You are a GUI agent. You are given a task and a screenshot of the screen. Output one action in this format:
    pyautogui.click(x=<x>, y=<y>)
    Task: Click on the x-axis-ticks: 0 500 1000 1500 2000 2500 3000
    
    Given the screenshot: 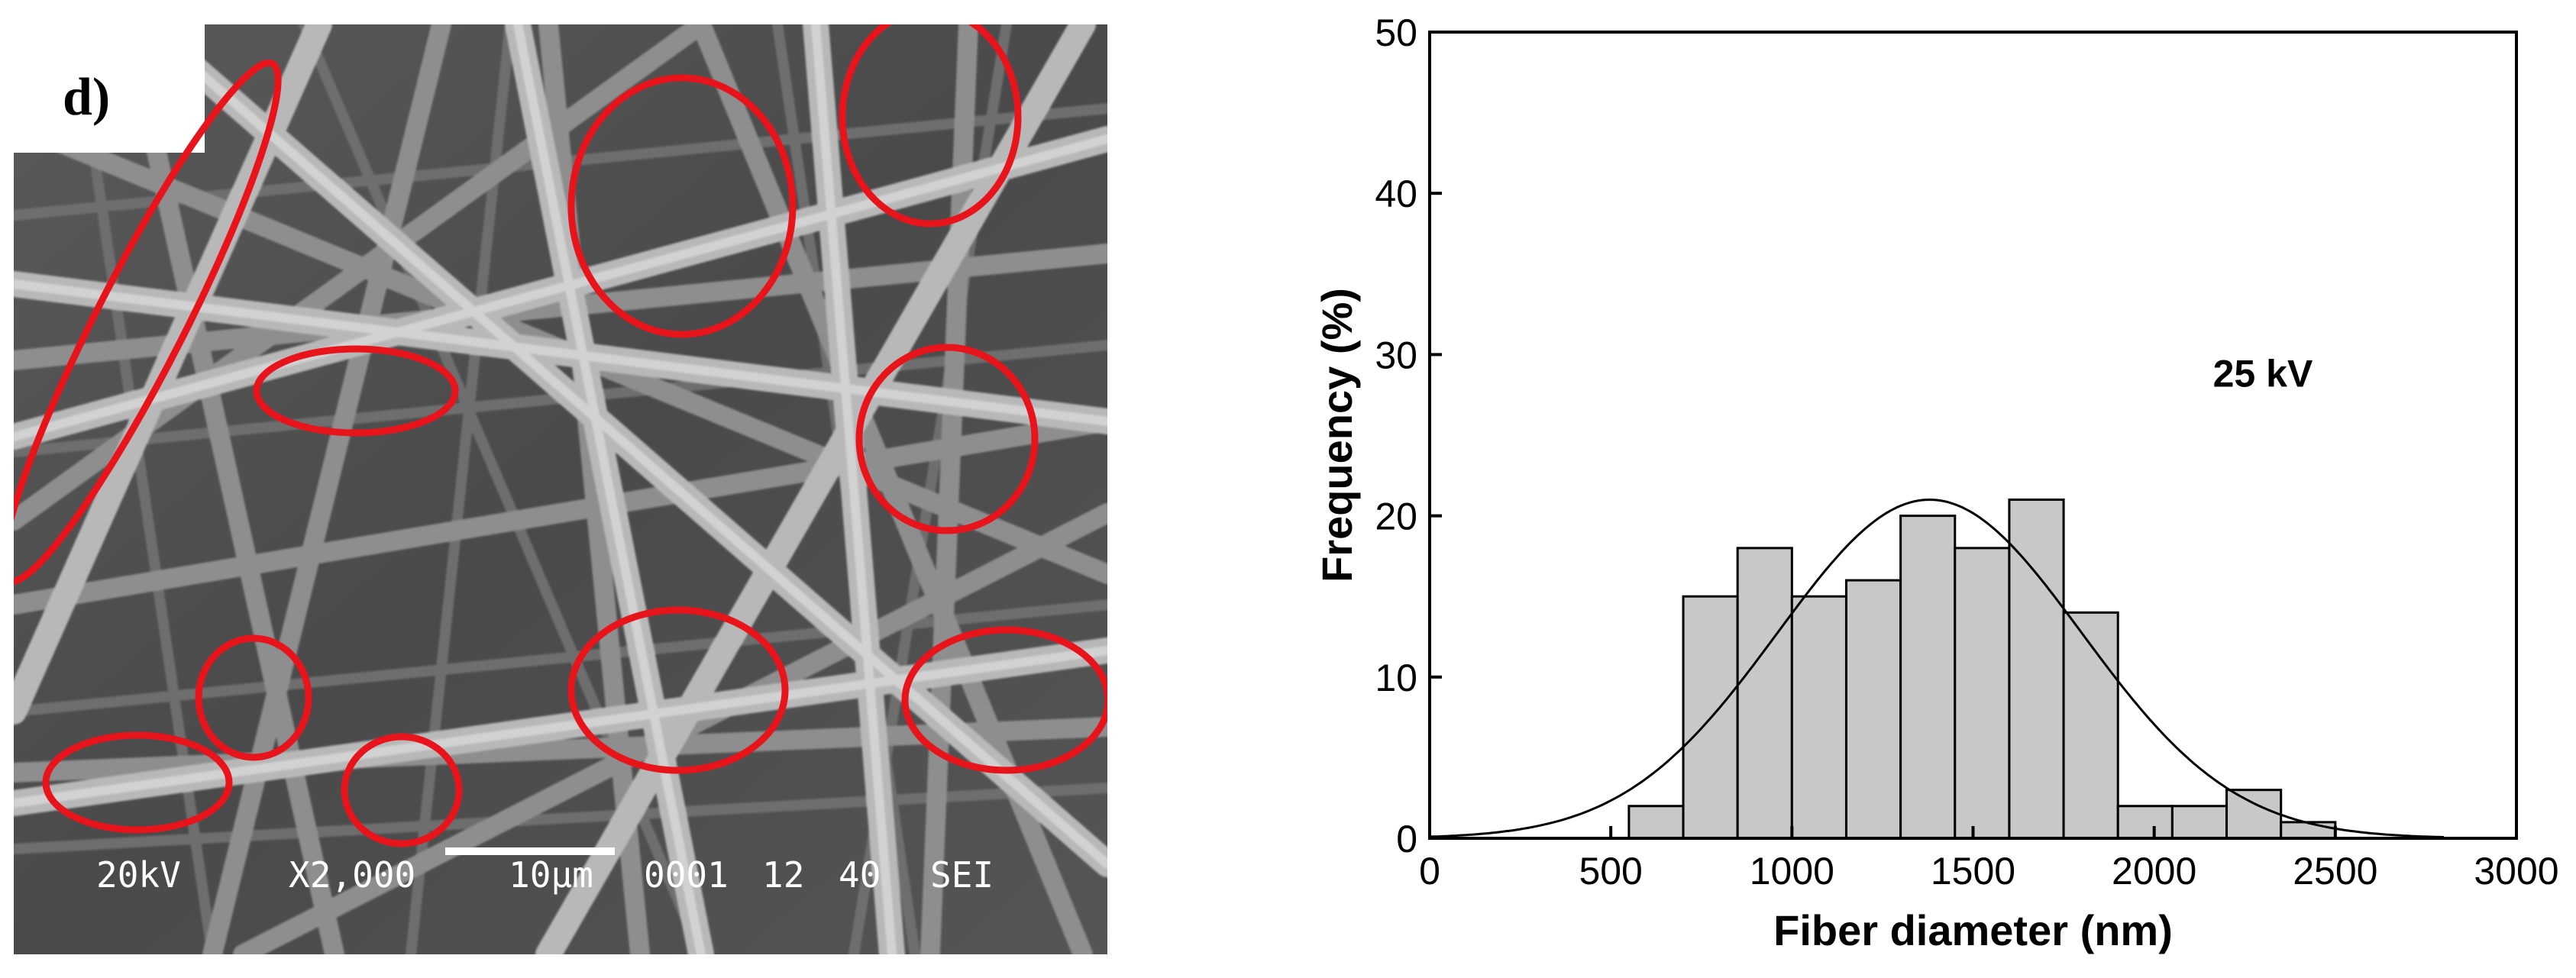 What is the action you would take?
    pyautogui.click(x=1989, y=859)
    